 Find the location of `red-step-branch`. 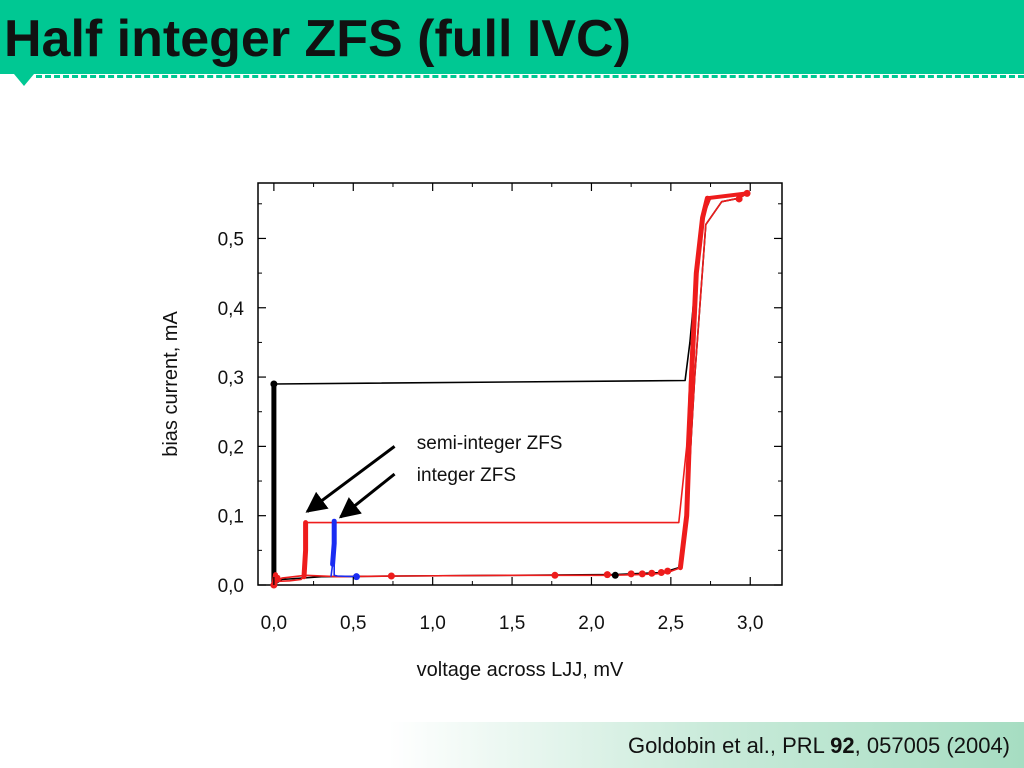

red-step-branch is located at coordinates (305, 550).